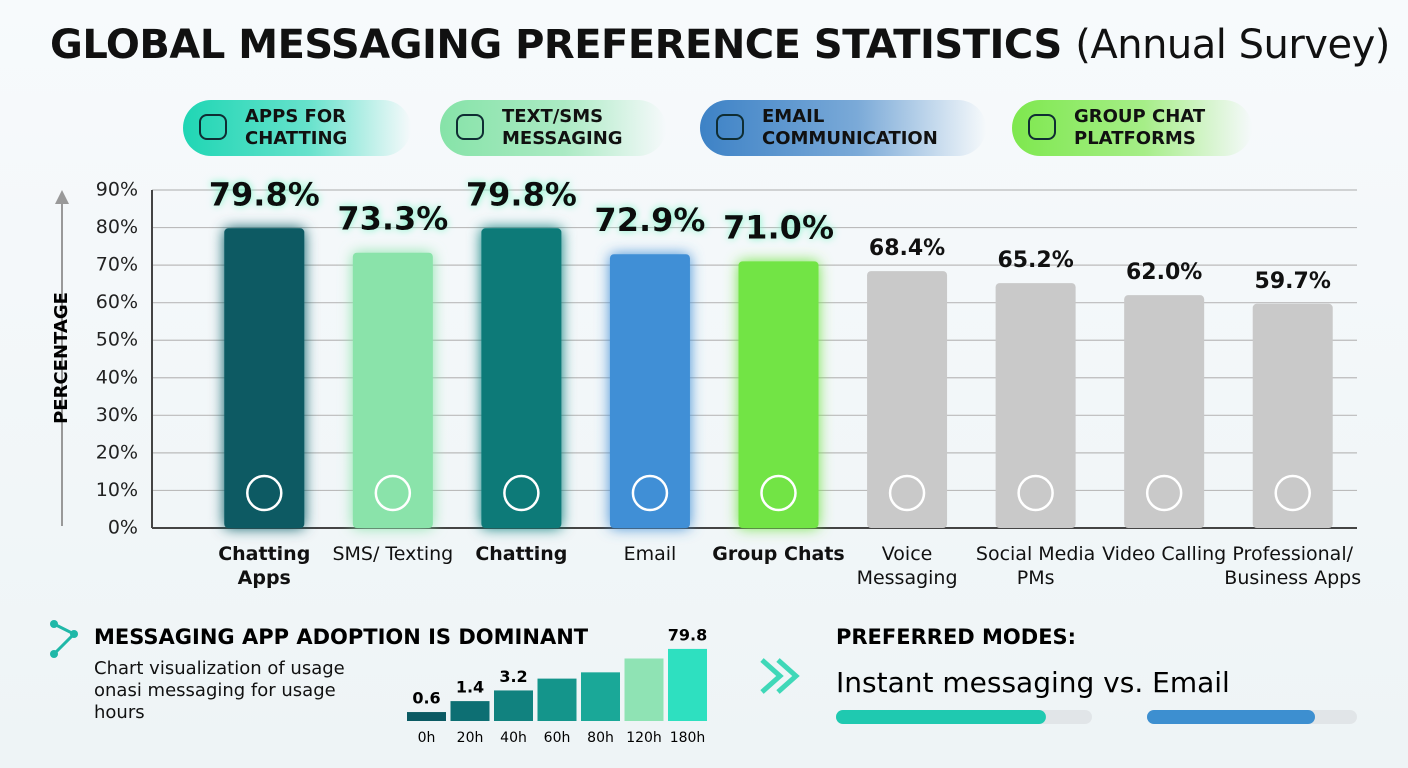 This screenshot has width=1408, height=768. What do you see at coordinates (649, 220) in the screenshot?
I see `value-label: 72.9%` at bounding box center [649, 220].